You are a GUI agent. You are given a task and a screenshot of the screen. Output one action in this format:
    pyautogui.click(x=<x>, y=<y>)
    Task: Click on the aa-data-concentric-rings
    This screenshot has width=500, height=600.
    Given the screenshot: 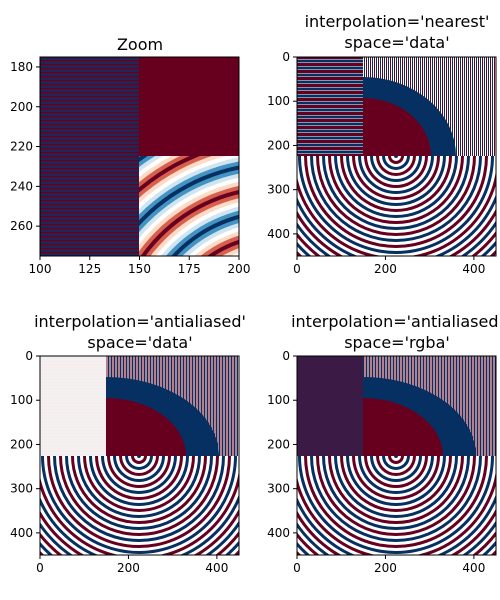 What is the action you would take?
    pyautogui.click(x=139, y=505)
    